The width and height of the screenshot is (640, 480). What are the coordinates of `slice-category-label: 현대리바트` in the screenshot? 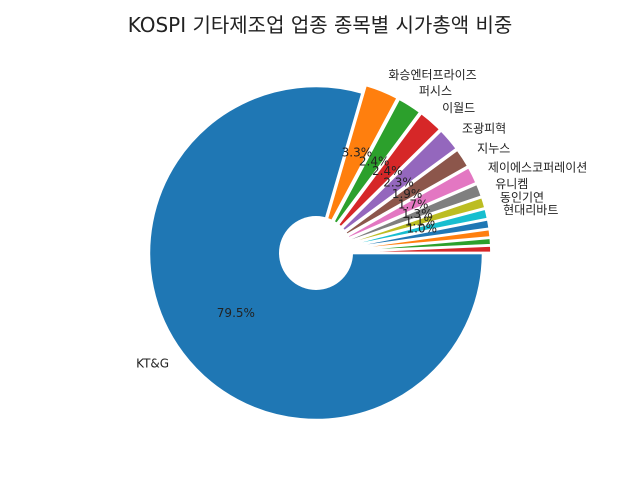 It's located at (530, 210).